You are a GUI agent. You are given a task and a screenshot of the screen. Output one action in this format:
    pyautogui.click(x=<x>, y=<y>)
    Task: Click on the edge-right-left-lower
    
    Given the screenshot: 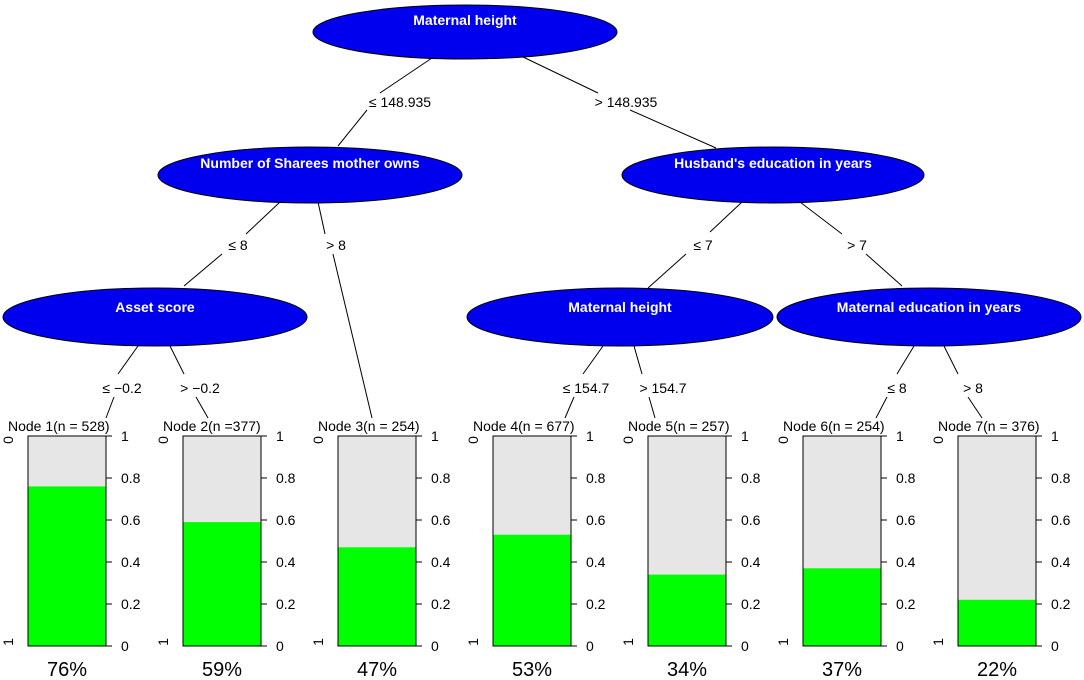 What is the action you would take?
    pyautogui.click(x=667, y=271)
    